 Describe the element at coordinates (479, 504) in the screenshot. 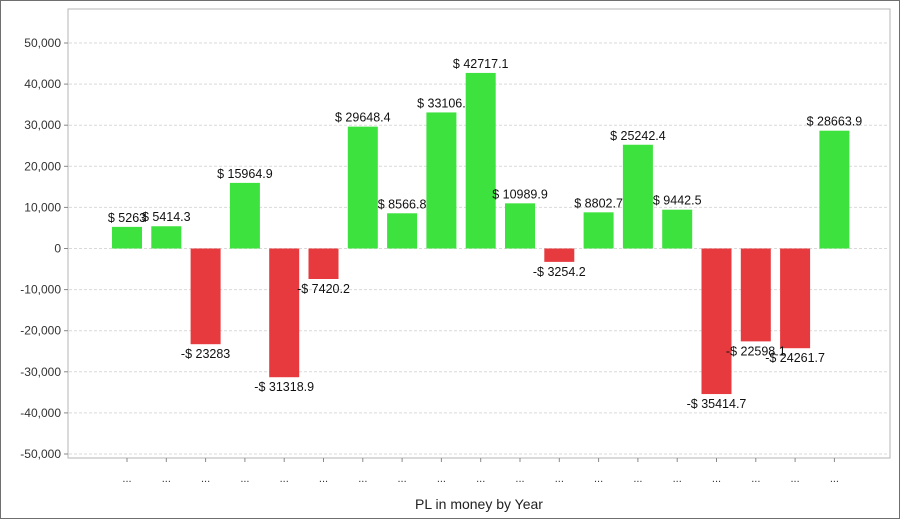

I see `x-axis-title: PL in money by Year` at that location.